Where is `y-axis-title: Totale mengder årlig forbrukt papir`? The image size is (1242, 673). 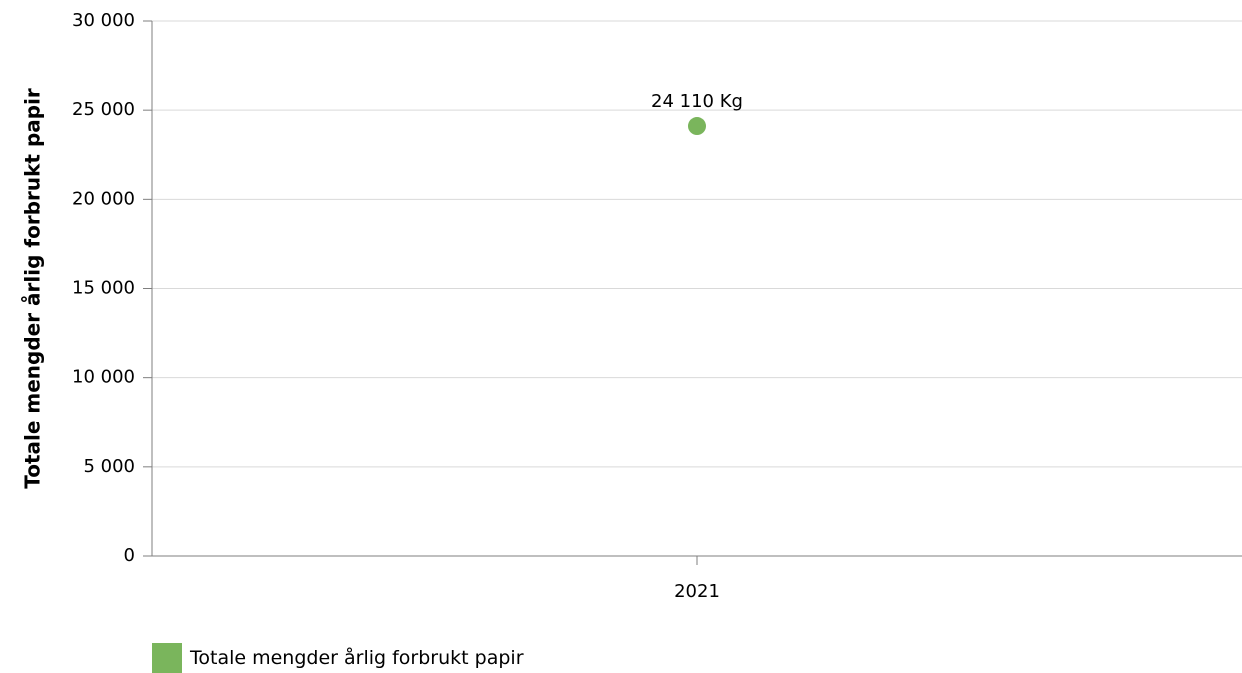
y-axis-title: Totale mengder årlig forbrukt papir is located at coordinates (33, 288).